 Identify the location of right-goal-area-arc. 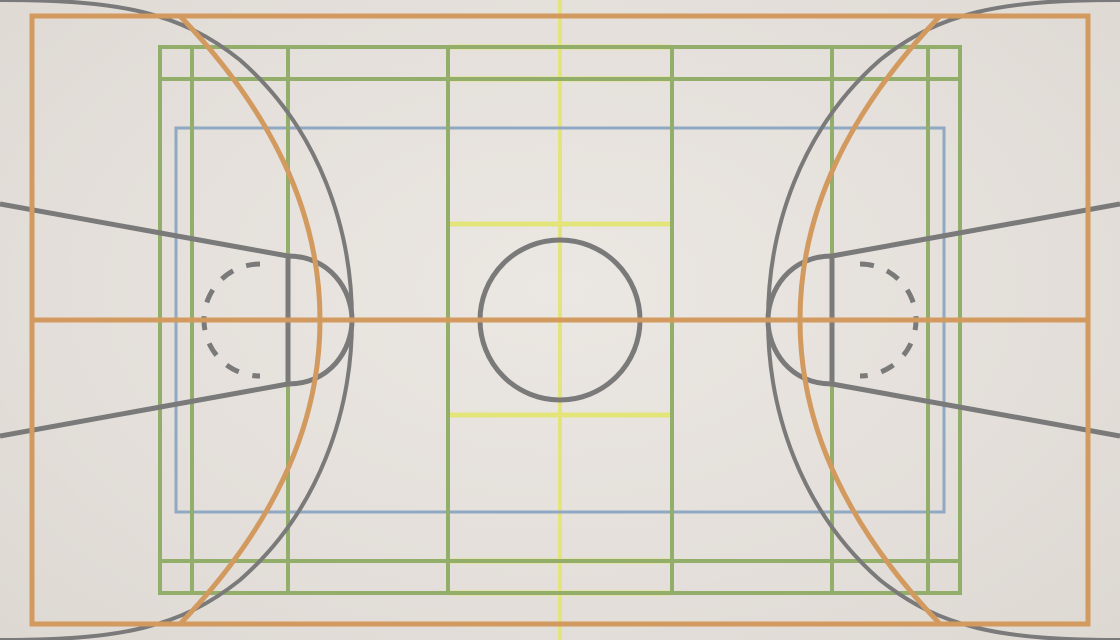
(869, 320).